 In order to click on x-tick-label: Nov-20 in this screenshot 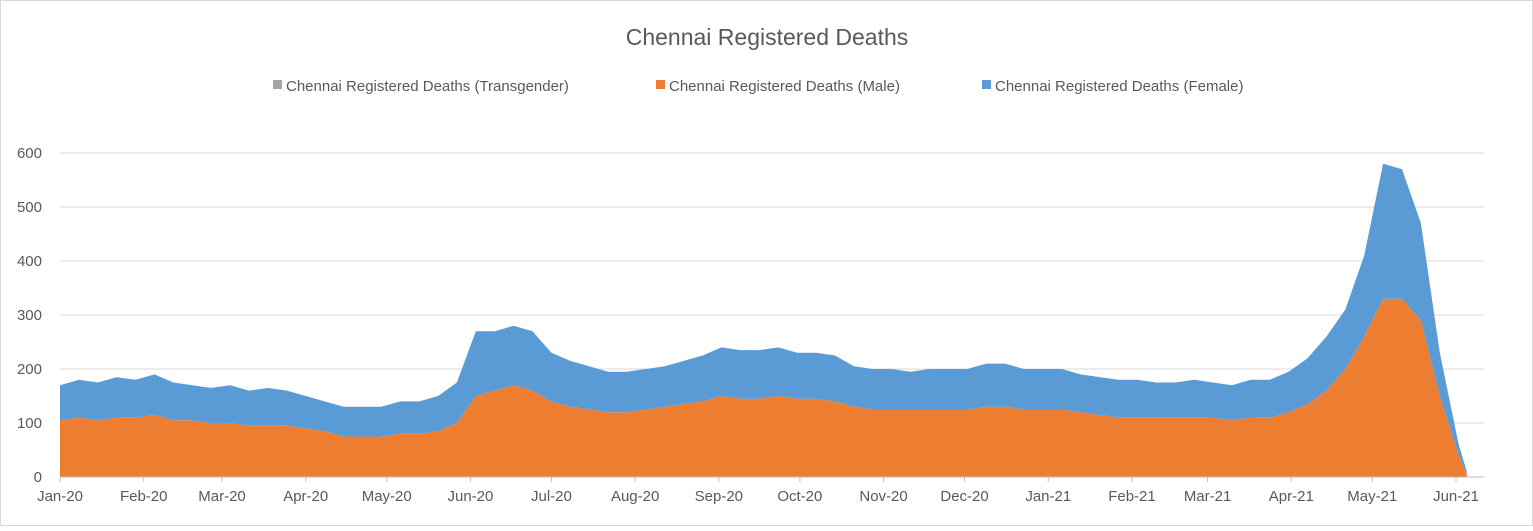, I will do `click(883, 496)`.